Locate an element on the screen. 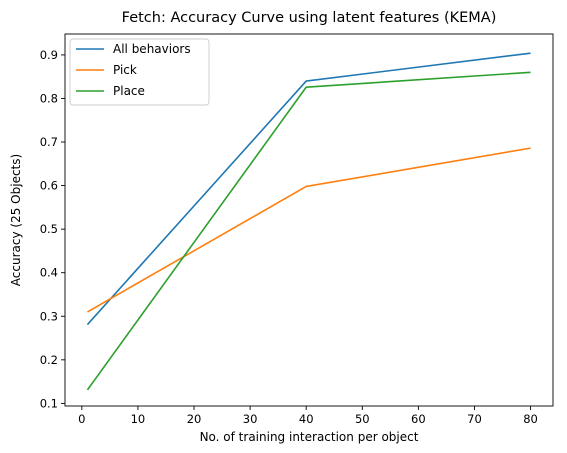 Image resolution: width=567 pixels, height=453 pixels. y-axis-label: Accuracy (25 Objects) is located at coordinates (16, 220).